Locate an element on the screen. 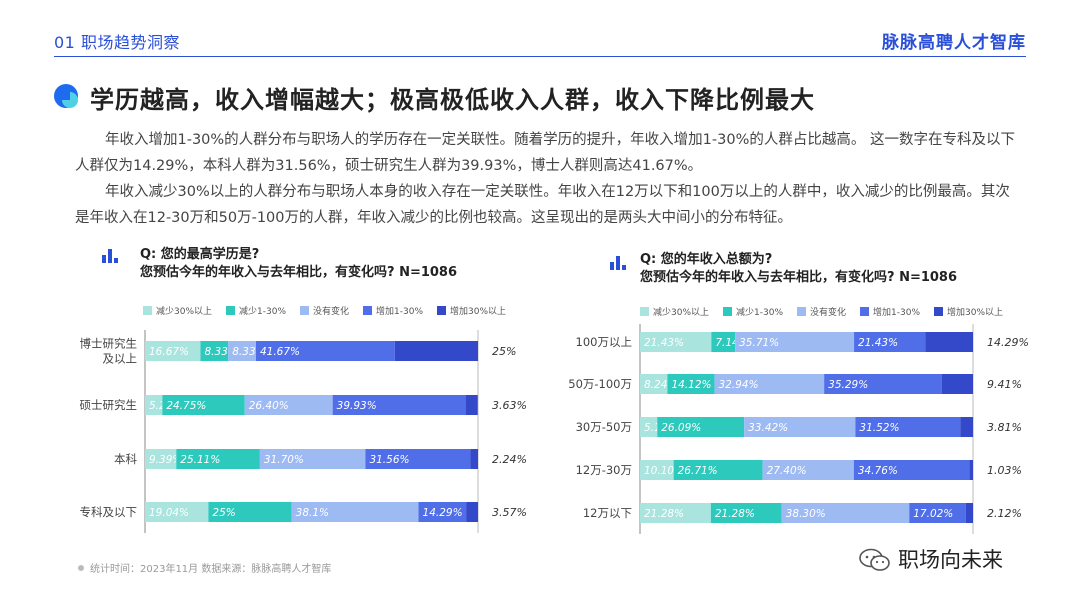 The image size is (1080, 608). legend-label: 减少1-30% is located at coordinates (759, 313).